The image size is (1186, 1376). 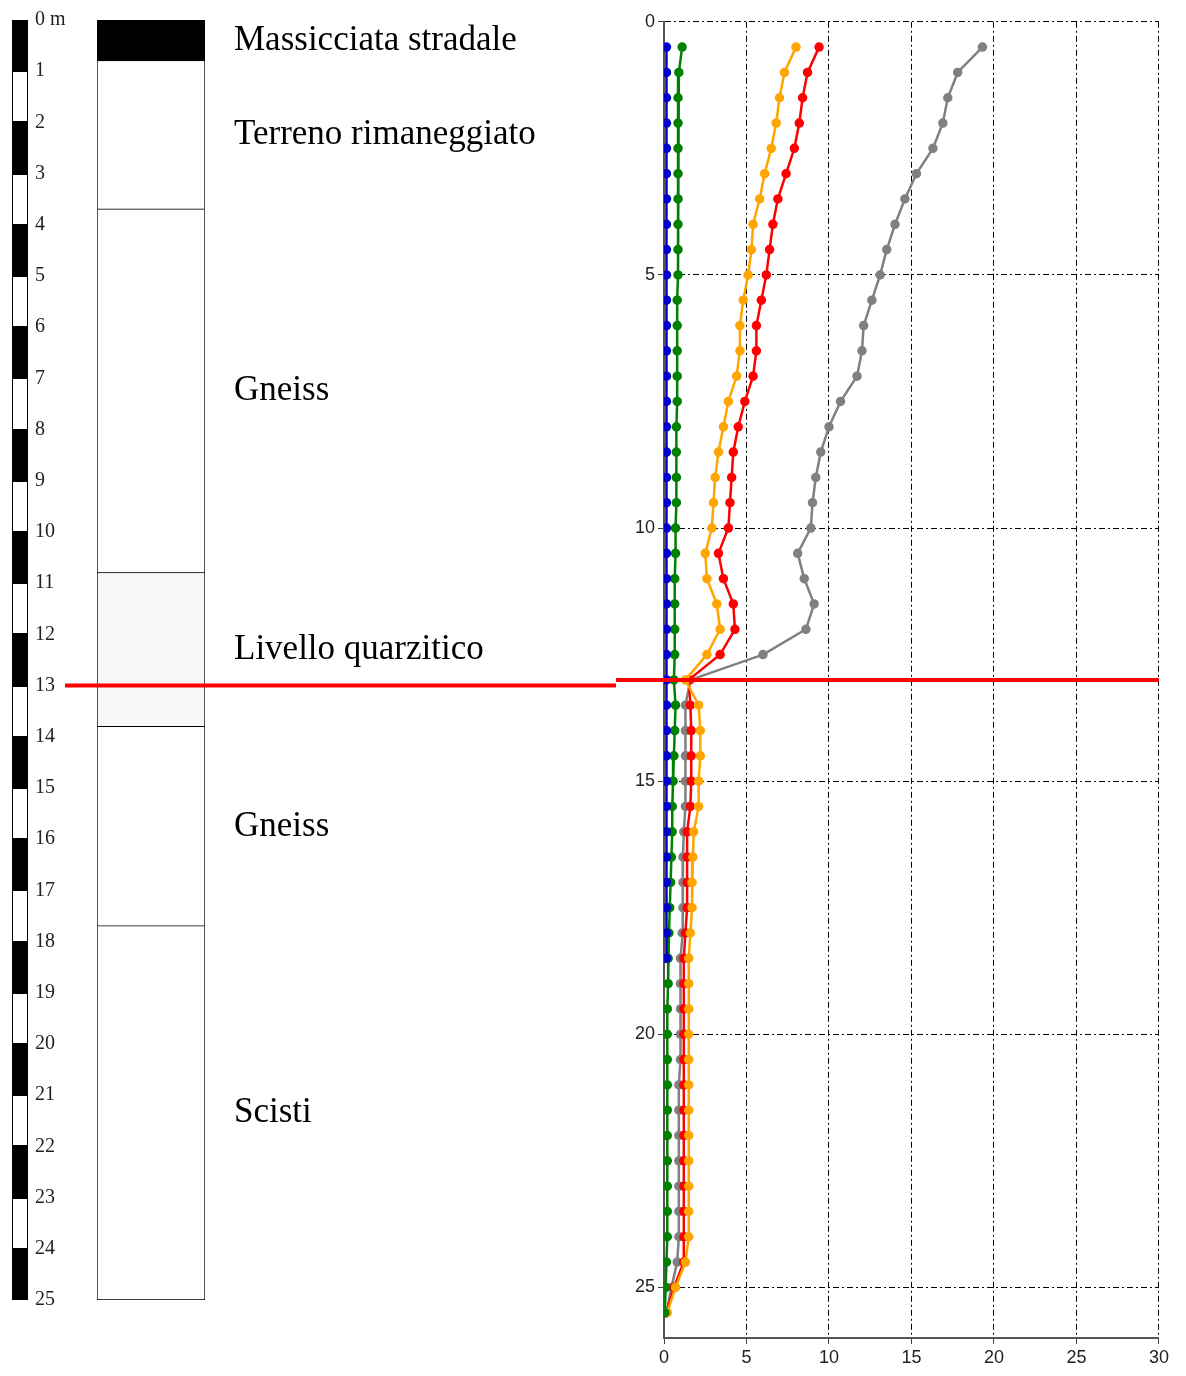 I want to click on x-tick-label: 30, so click(x=1158, y=1356).